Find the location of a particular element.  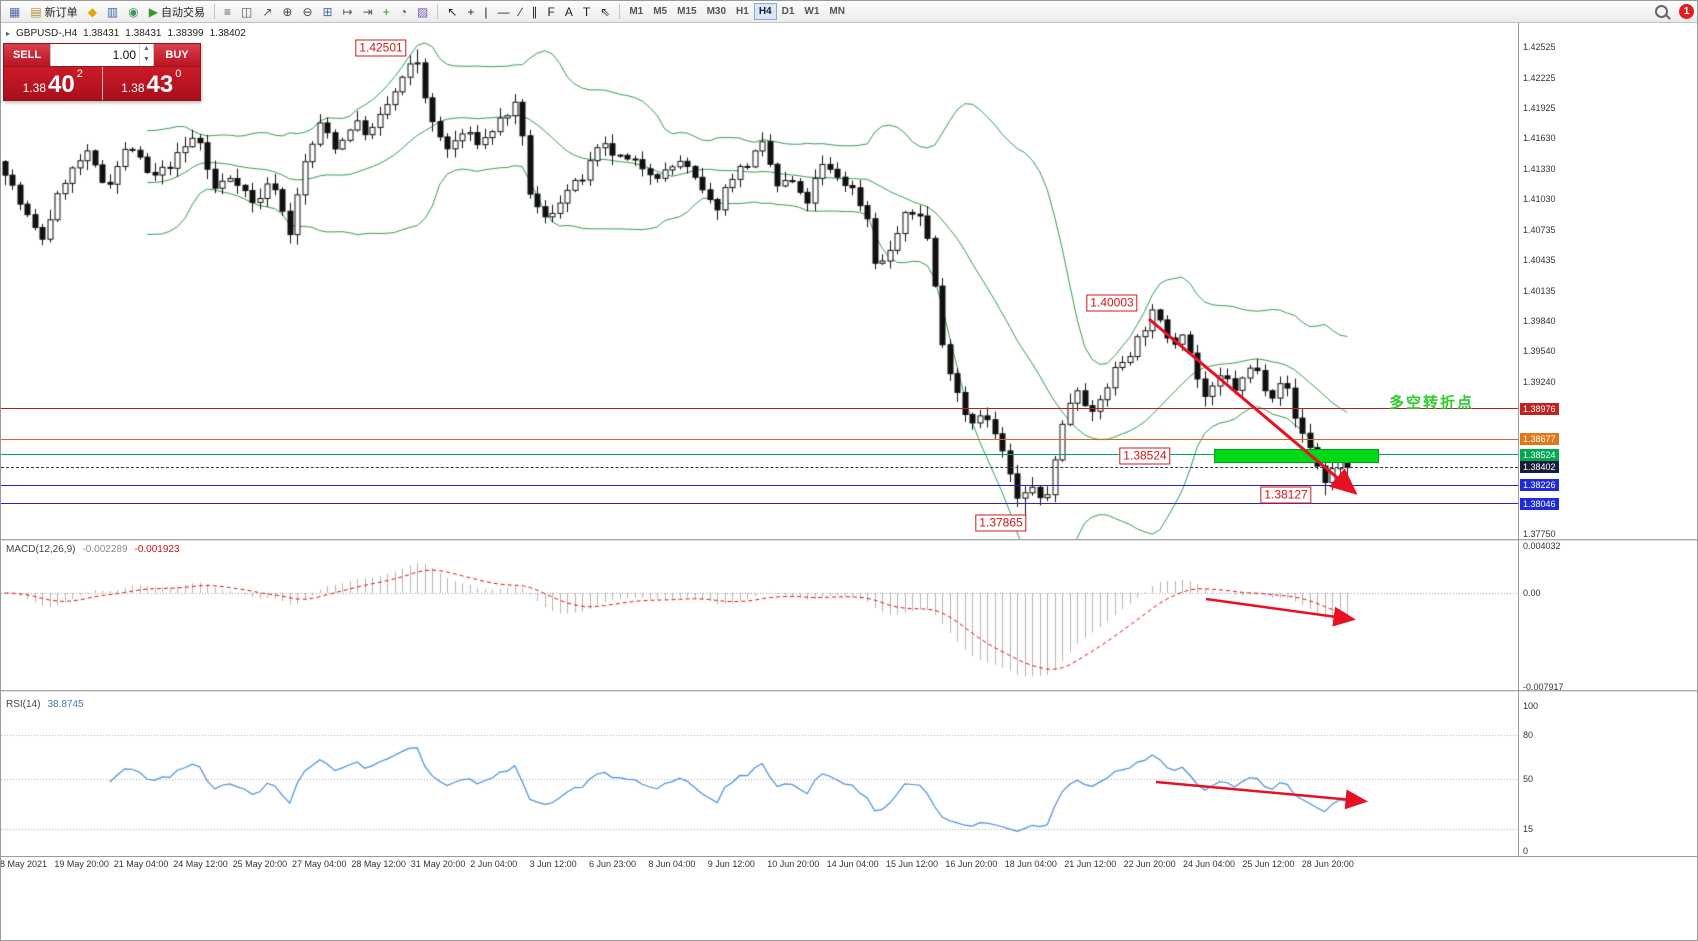

panel-divider-macd is located at coordinates (849, 540).